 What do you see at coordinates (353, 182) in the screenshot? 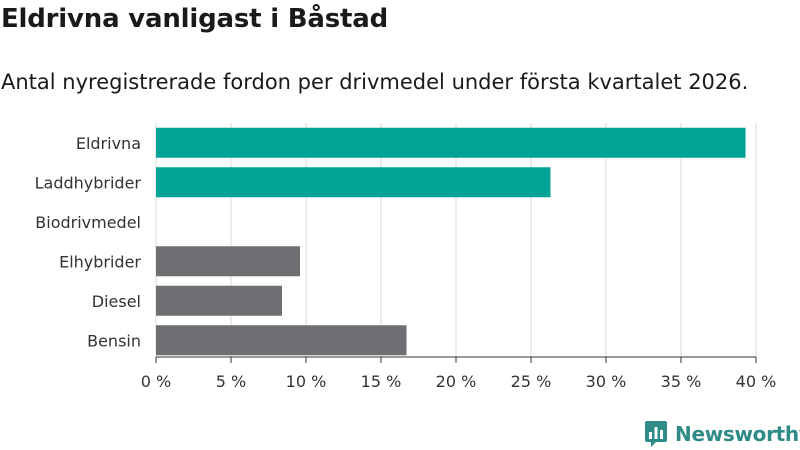
I see `bar-laddhybrider` at bounding box center [353, 182].